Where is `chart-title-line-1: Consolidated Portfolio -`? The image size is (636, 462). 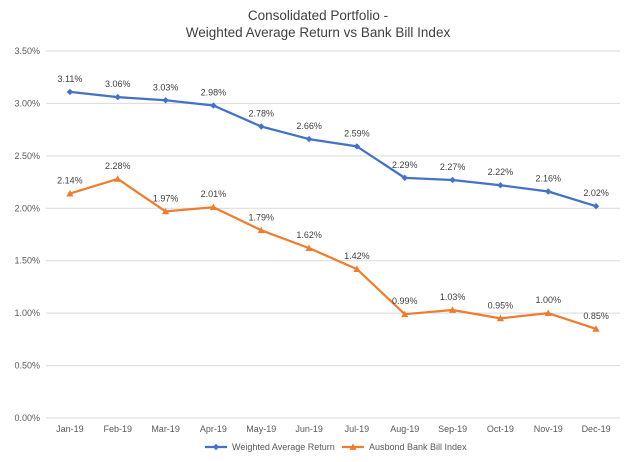 chart-title-line-1: Consolidated Portfolio - is located at coordinates (318, 15).